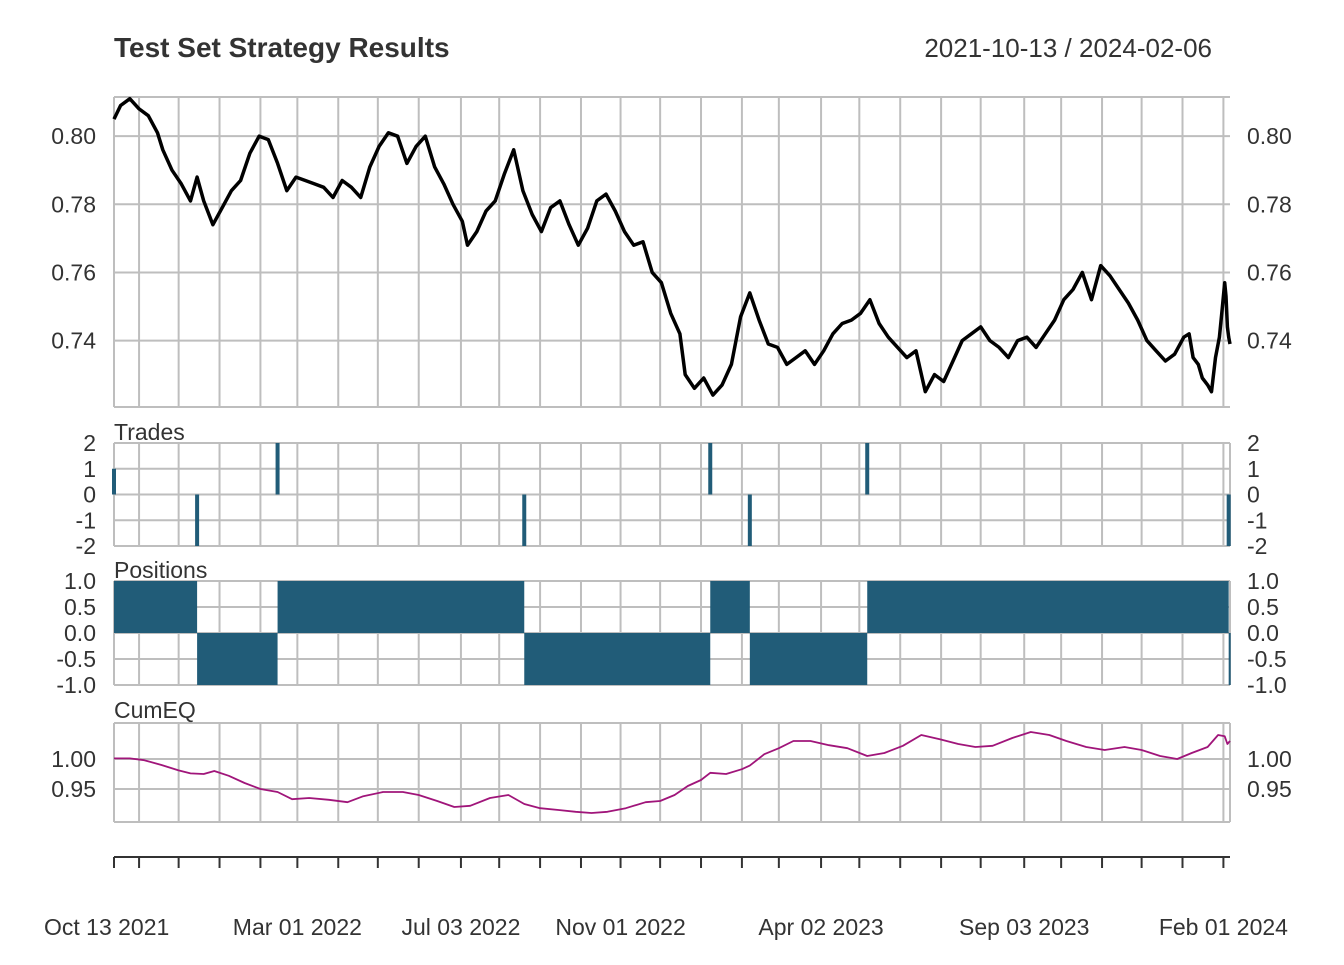 The image size is (1344, 965). I want to click on y-tick-label-left: 2, so click(89, 443).